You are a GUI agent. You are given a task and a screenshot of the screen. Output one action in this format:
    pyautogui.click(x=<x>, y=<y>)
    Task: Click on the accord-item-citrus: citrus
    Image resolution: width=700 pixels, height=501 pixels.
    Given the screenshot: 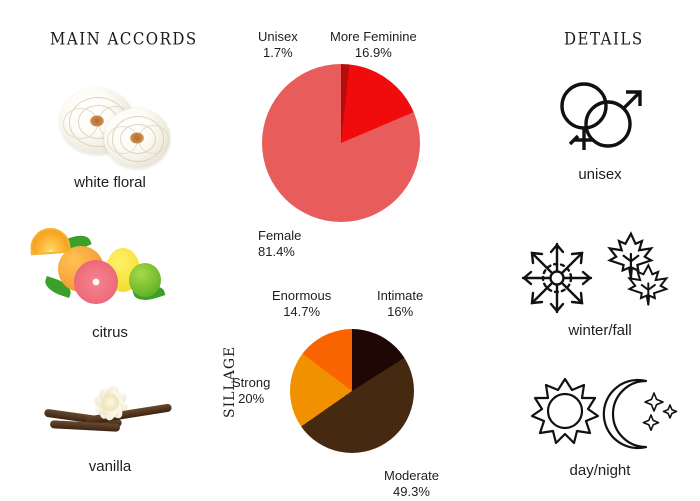 What is the action you would take?
    pyautogui.click(x=110, y=283)
    